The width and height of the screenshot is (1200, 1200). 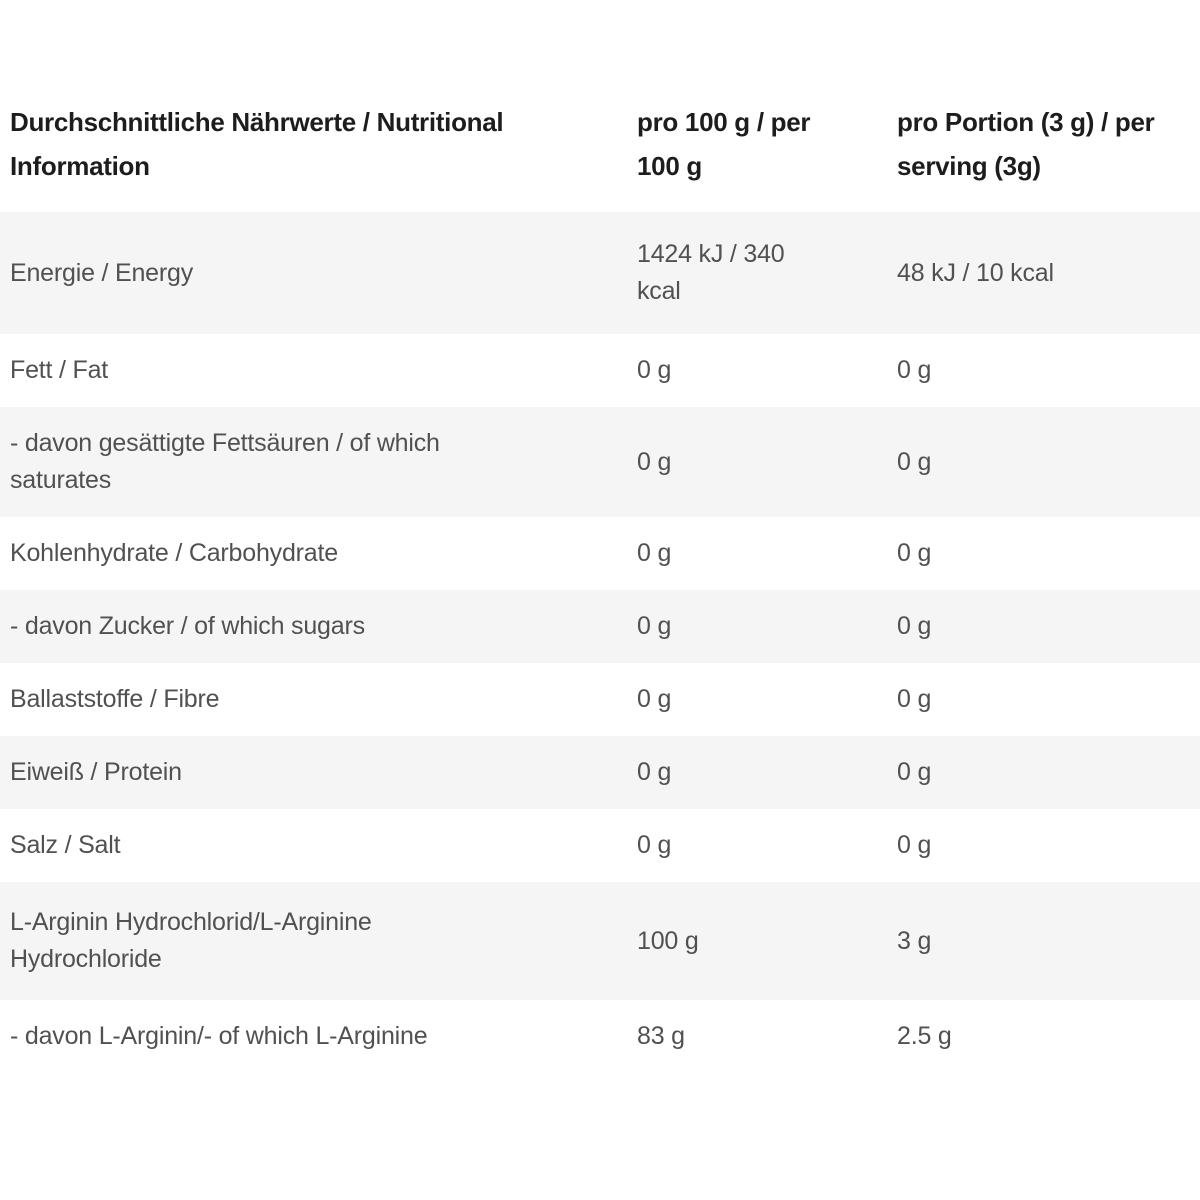 What do you see at coordinates (724, 144) in the screenshot?
I see `header-per-100g-column: pro 100 g / per 100 g` at bounding box center [724, 144].